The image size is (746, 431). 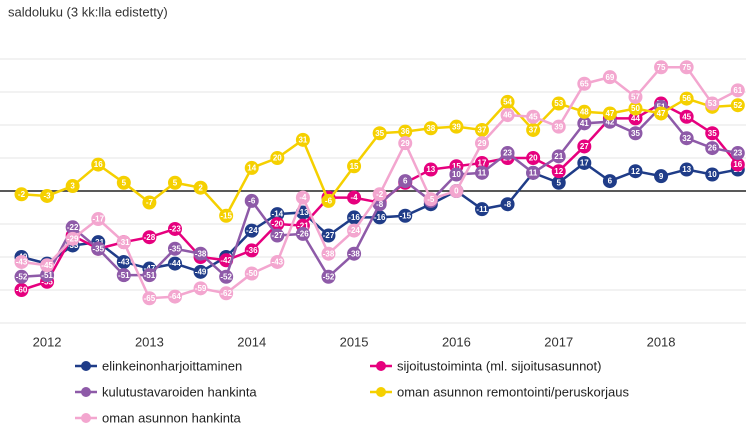 What do you see at coordinates (226, 293) in the screenshot?
I see `data-label: -62` at bounding box center [226, 293].